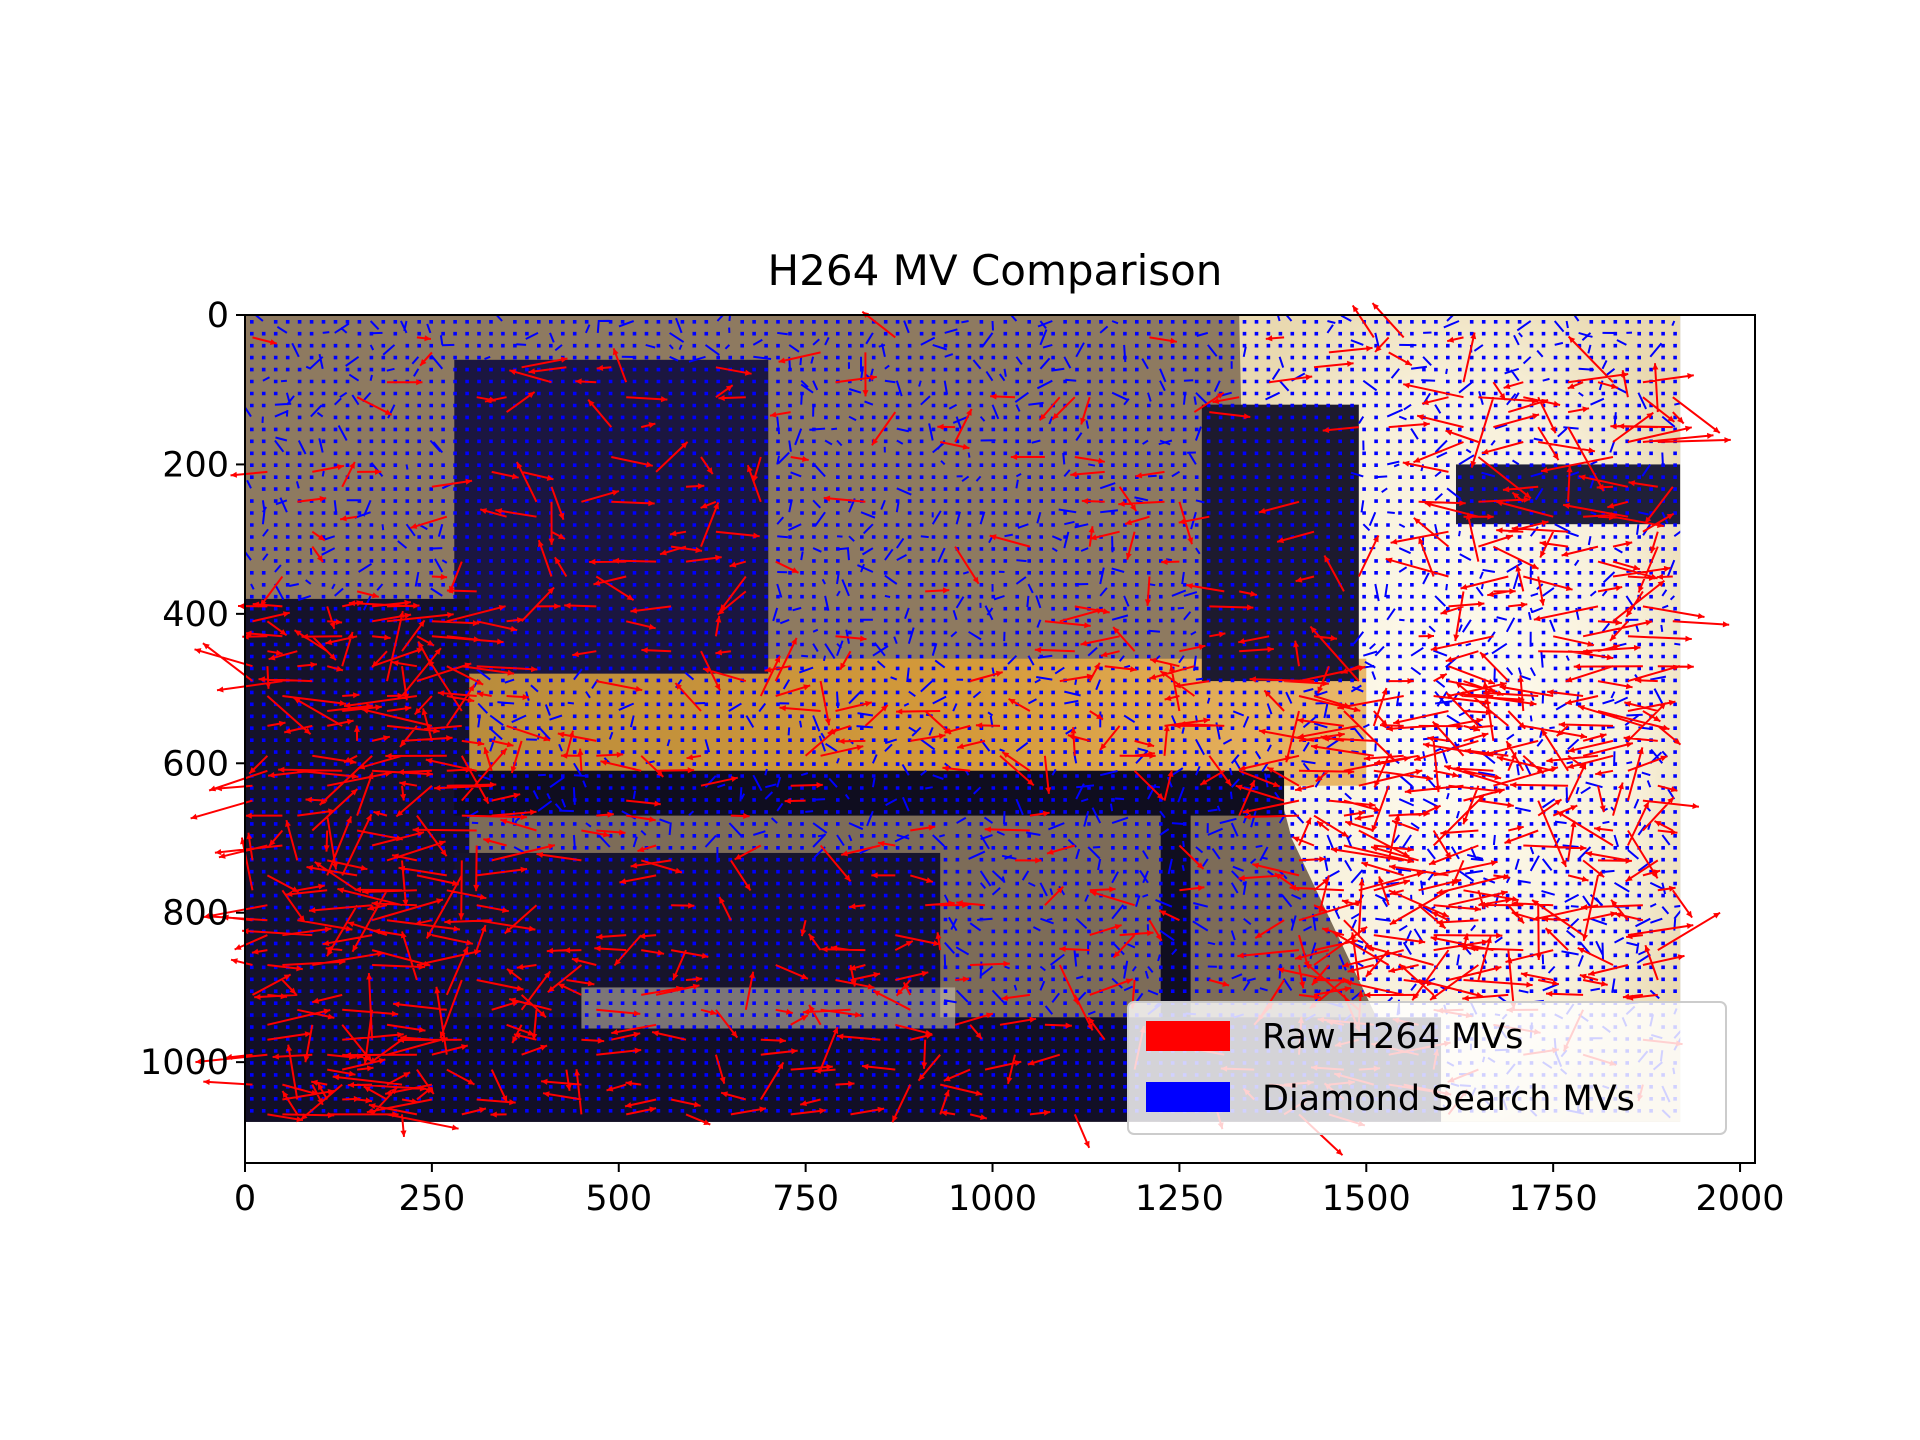 This screenshot has height=1440, width=1920. Describe the element at coordinates (1740, 1199) in the screenshot. I see `x-tick-label: 2000` at that location.